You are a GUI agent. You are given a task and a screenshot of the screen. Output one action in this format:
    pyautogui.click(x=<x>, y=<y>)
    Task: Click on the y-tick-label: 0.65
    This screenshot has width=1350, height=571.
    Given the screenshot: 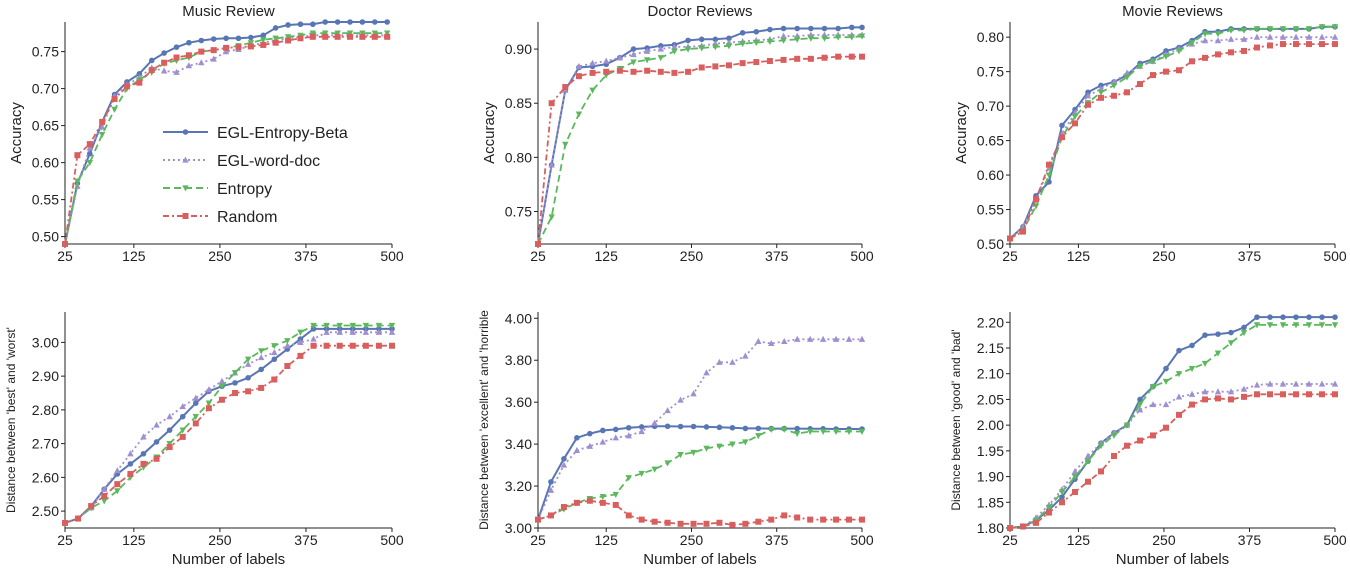 What is the action you would take?
    pyautogui.click(x=45, y=126)
    